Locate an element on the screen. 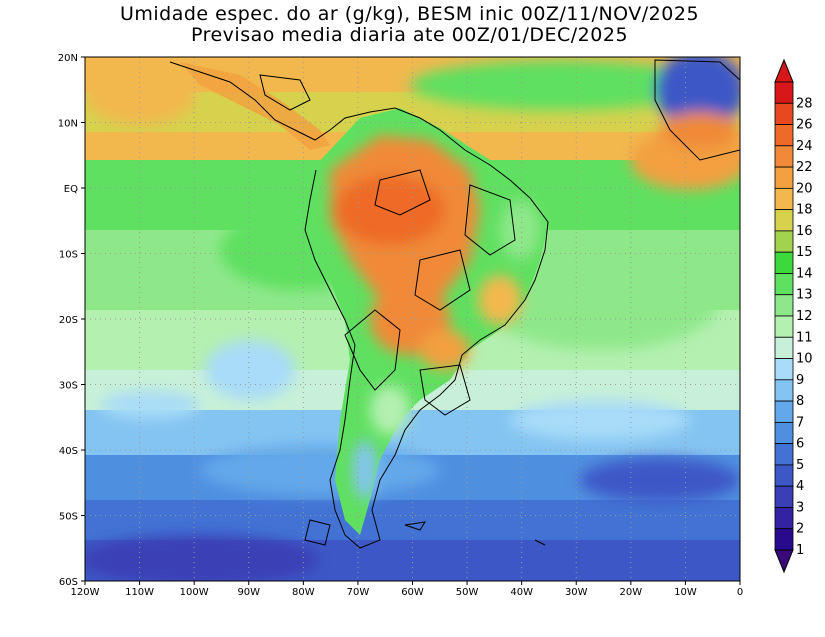 Image resolution: width=825 pixels, height=637 pixels. lat-tick-label: EQ is located at coordinates (71, 189).